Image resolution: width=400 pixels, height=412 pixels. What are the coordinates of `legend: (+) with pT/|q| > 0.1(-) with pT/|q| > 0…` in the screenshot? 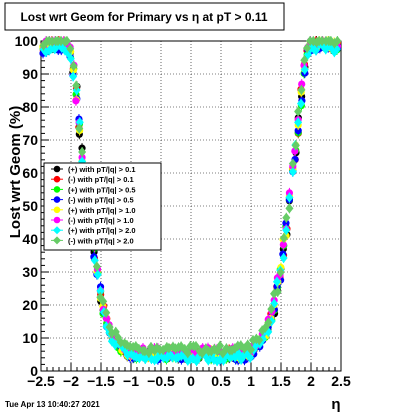 It's located at (102, 206).